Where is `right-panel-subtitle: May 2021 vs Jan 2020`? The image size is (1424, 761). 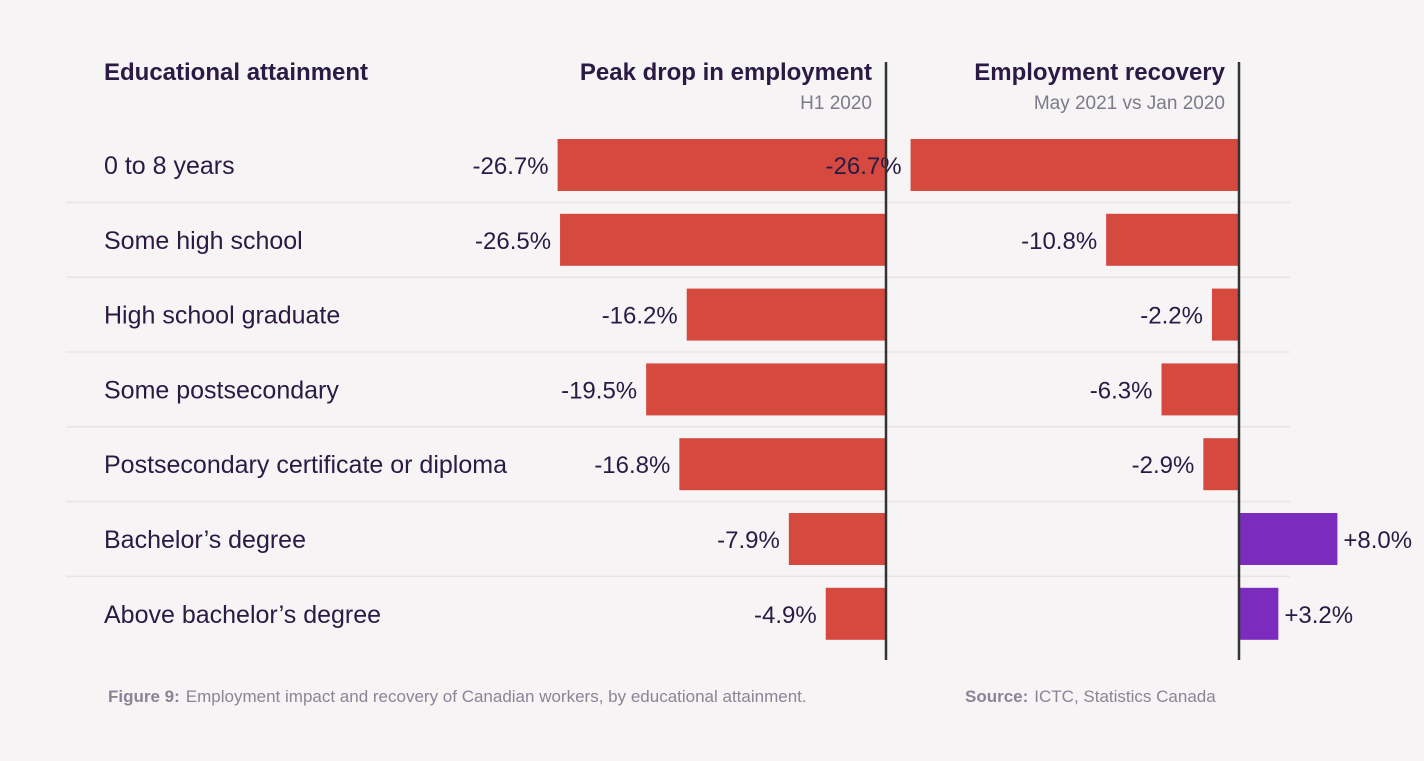 right-panel-subtitle: May 2021 vs Jan 2020 is located at coordinates (1129, 103).